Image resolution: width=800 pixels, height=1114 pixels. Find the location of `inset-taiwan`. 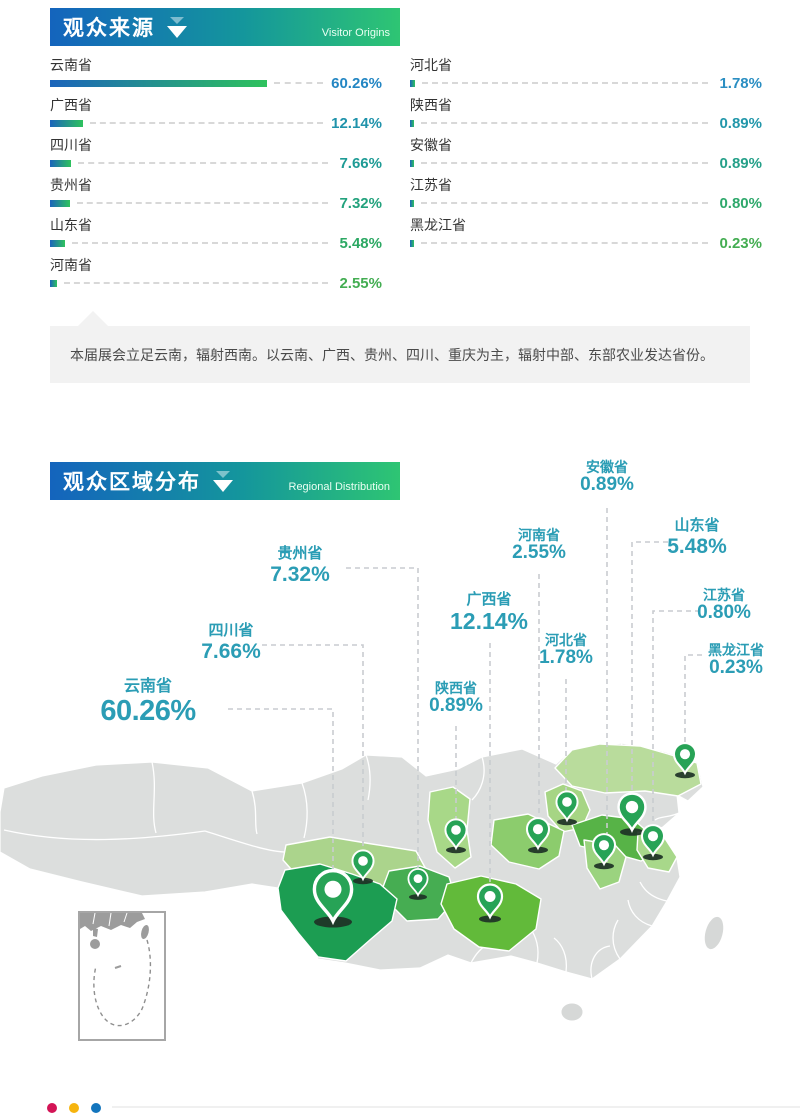

inset-taiwan is located at coordinates (145, 932).